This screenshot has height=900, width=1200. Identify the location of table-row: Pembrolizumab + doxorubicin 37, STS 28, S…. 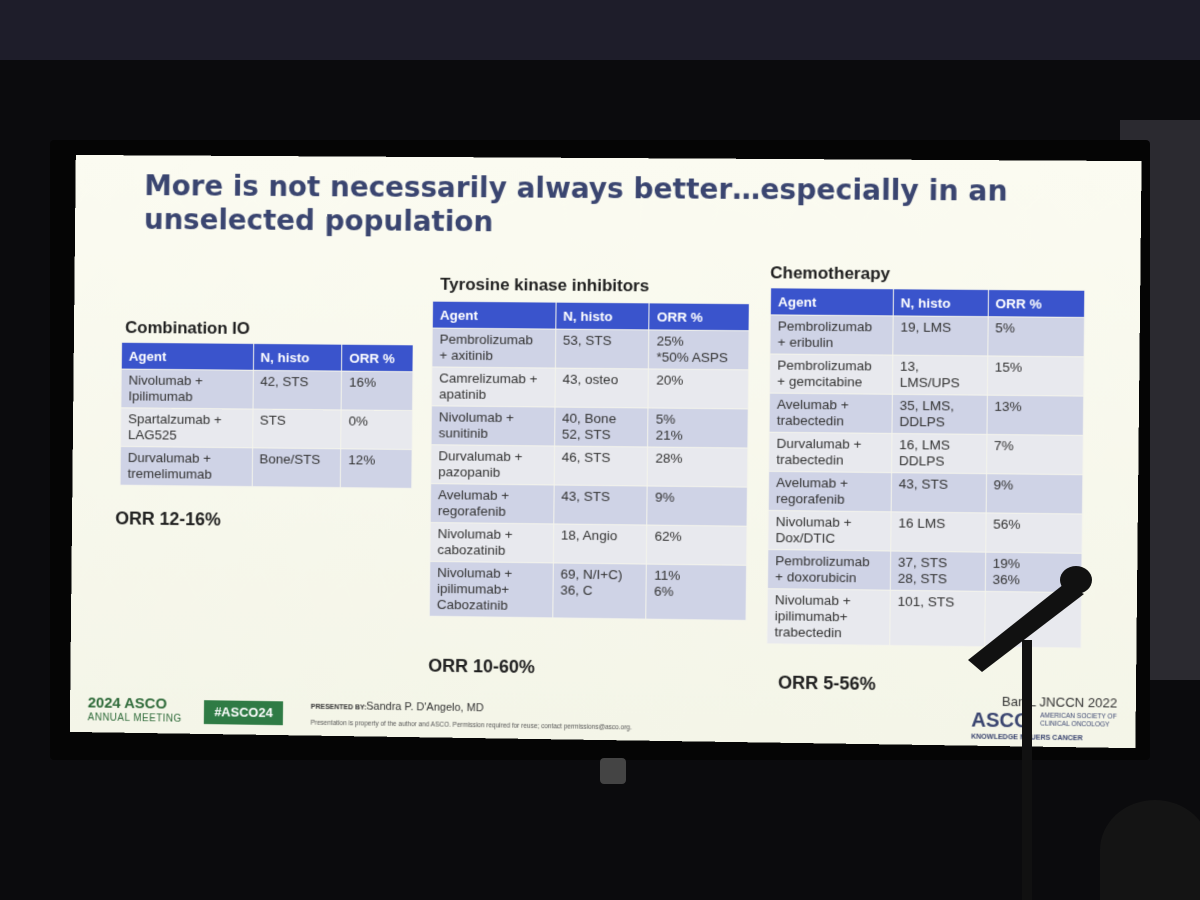
(924, 571).